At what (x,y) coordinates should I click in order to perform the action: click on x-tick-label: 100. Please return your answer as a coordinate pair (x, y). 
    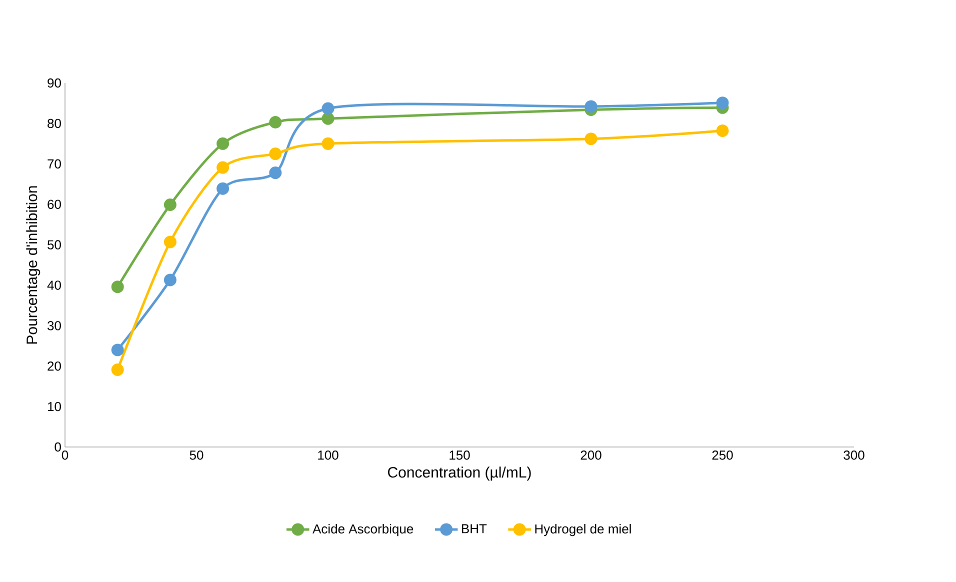
    Looking at the image, I should click on (328, 455).